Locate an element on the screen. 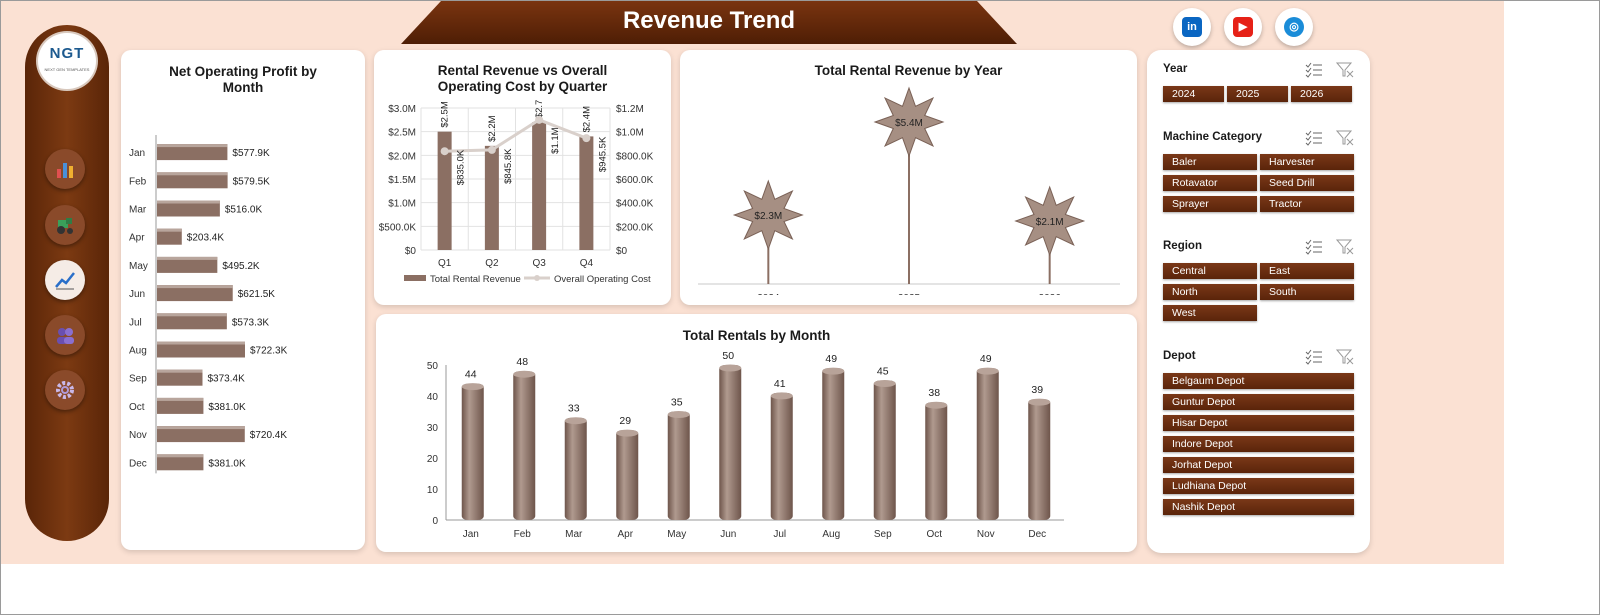  slicer-item: East is located at coordinates (1307, 271).